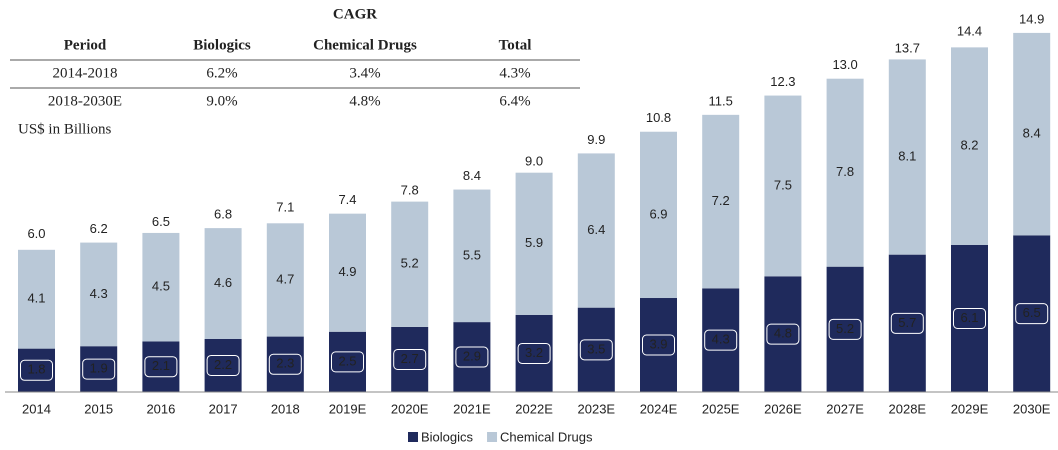  What do you see at coordinates (472, 175) in the screenshot?
I see `total-label: 8.4` at bounding box center [472, 175].